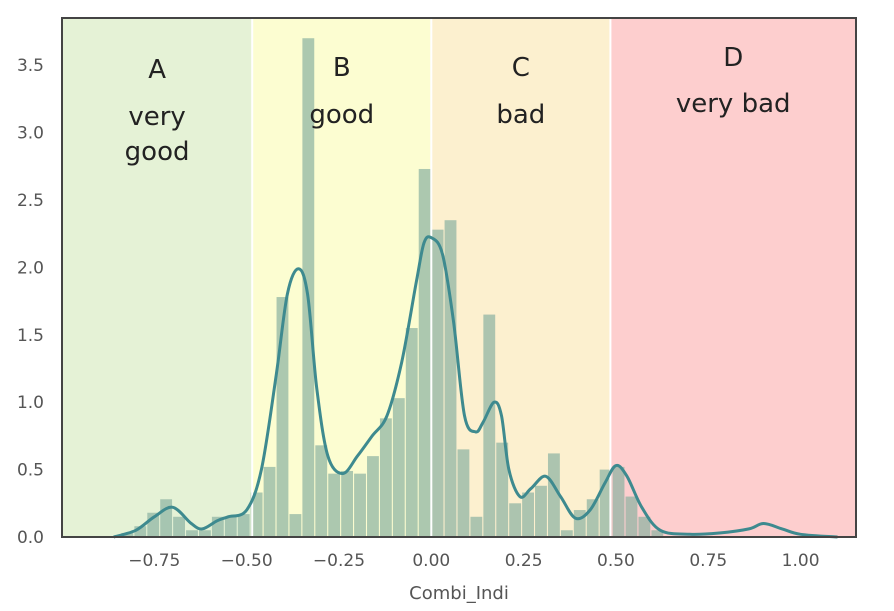 The height and width of the screenshot is (611, 894). What do you see at coordinates (341, 115) in the screenshot?
I see `zone-b-label: good` at bounding box center [341, 115].